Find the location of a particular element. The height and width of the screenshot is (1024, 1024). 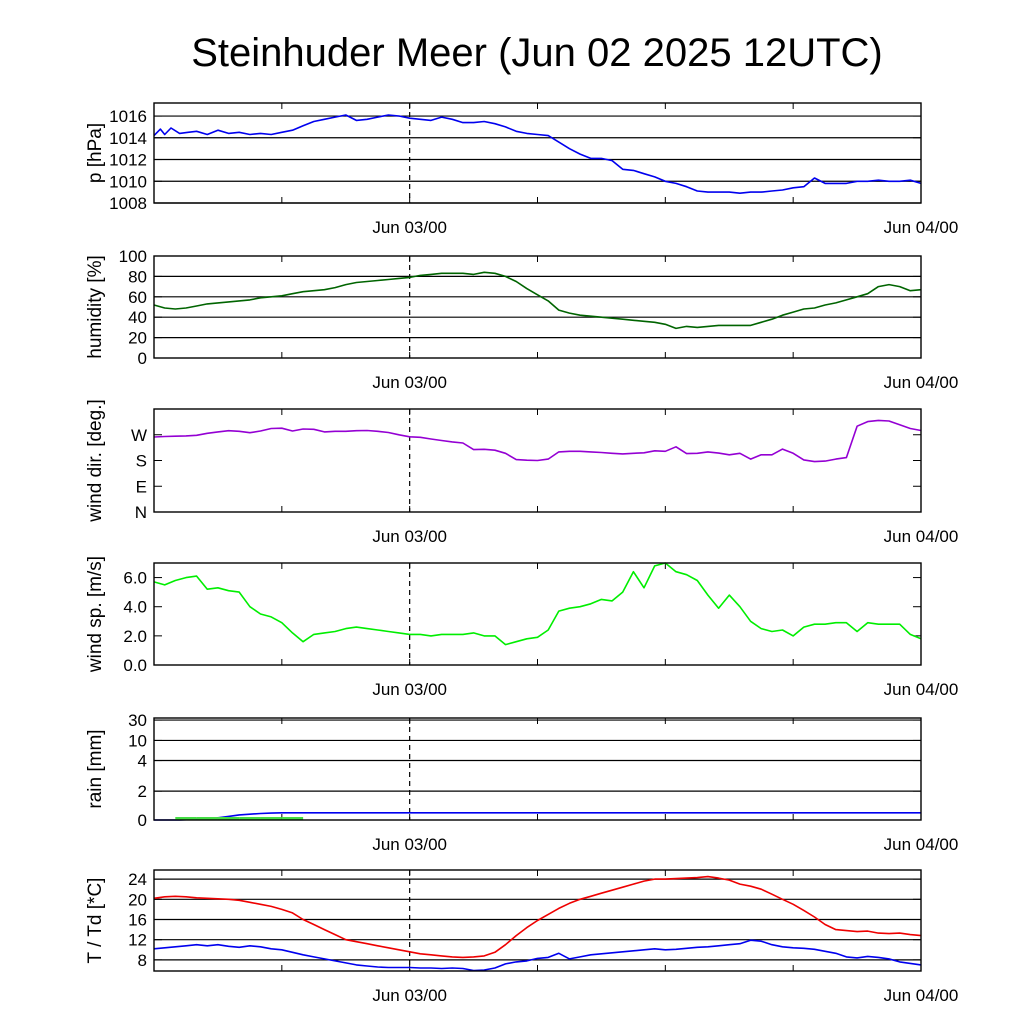

wind_speed-y-tick-label: 4.0 is located at coordinates (135, 607).